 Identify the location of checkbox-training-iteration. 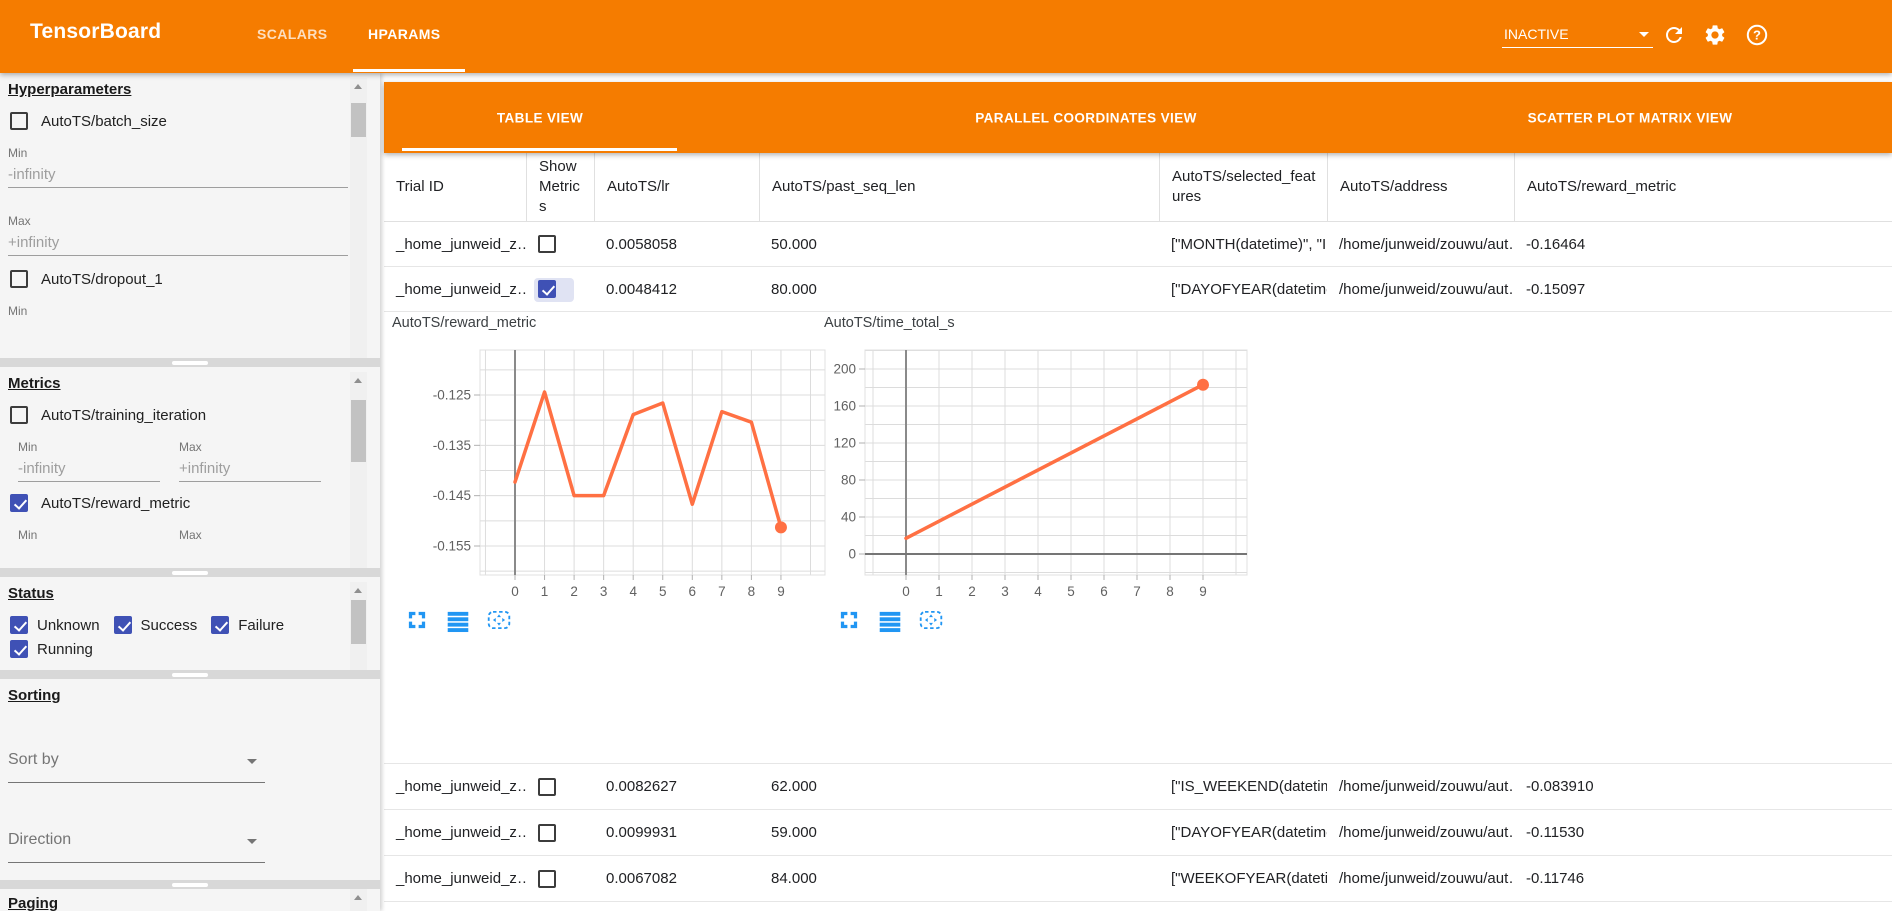
(19, 415).